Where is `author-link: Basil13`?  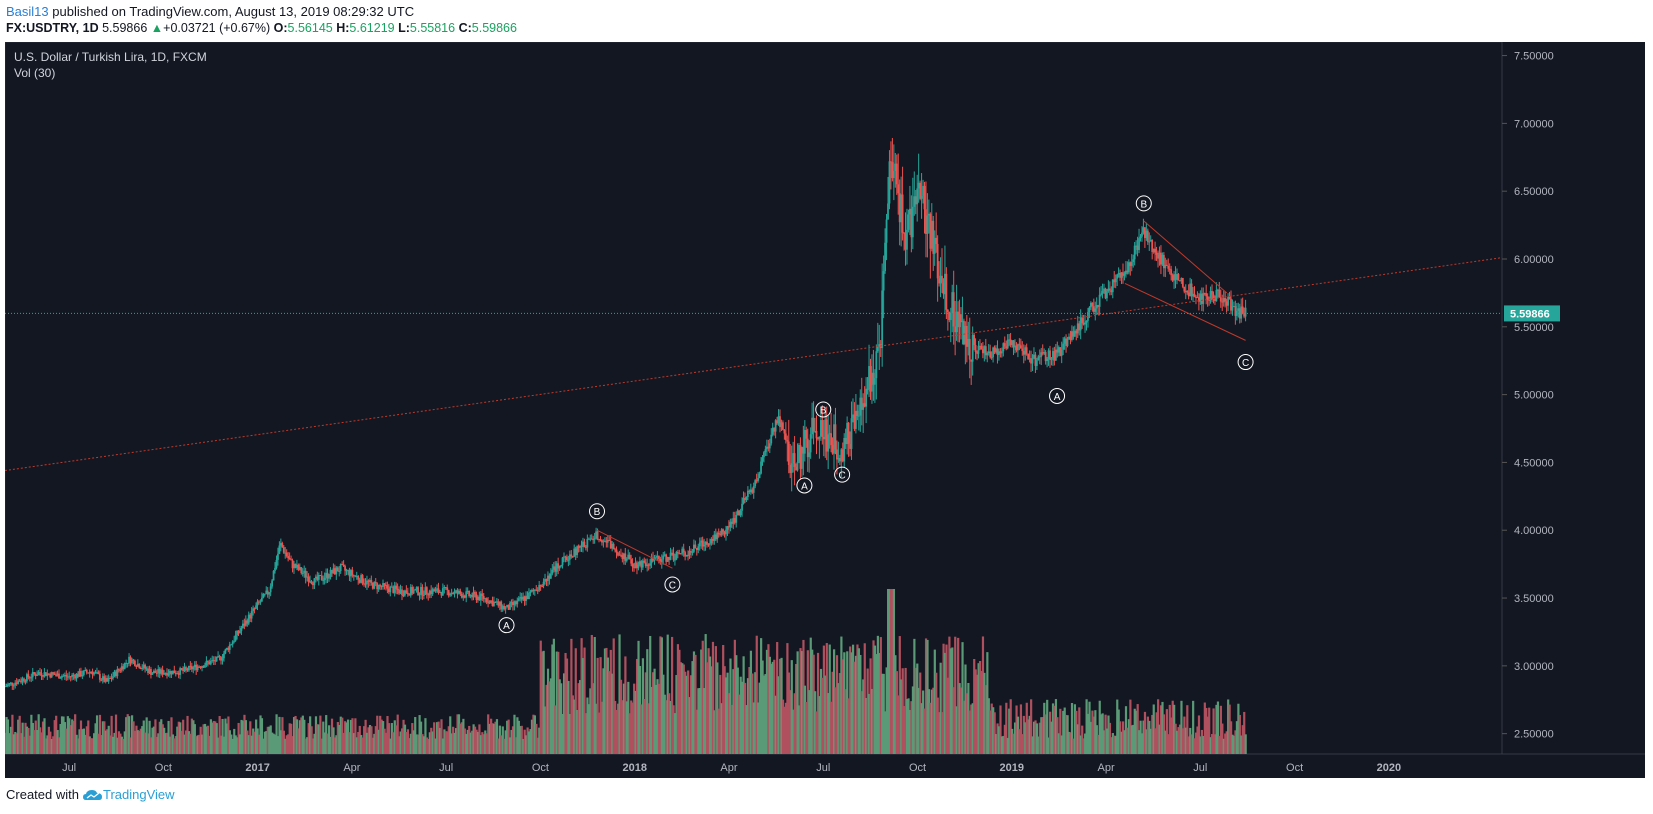
author-link: Basil13 is located at coordinates (27, 11).